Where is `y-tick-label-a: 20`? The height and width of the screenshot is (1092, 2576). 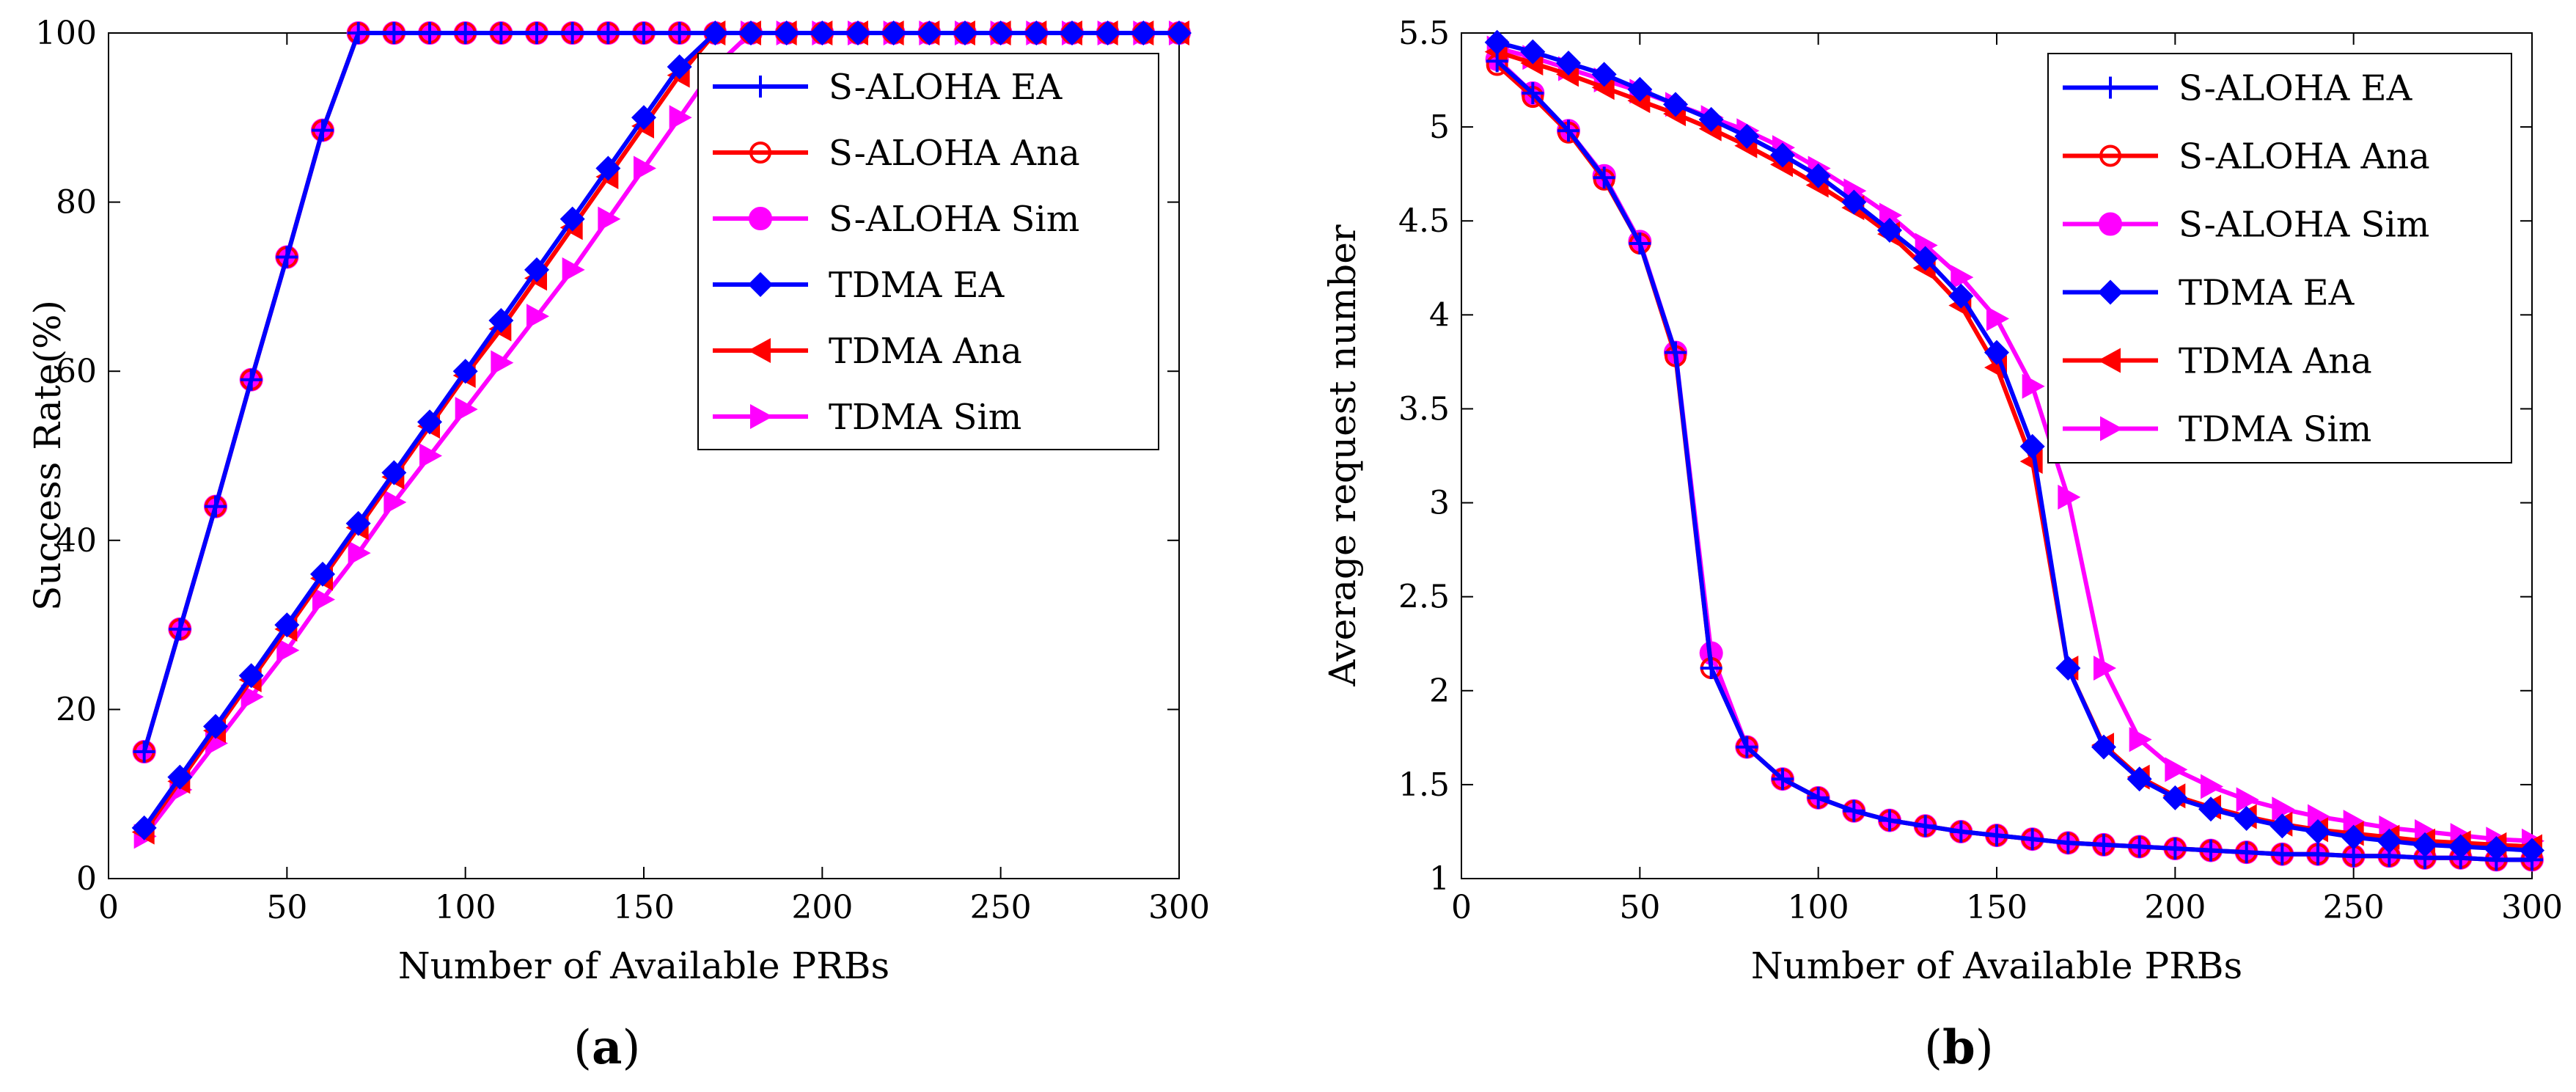 y-tick-label-a: 20 is located at coordinates (76, 710).